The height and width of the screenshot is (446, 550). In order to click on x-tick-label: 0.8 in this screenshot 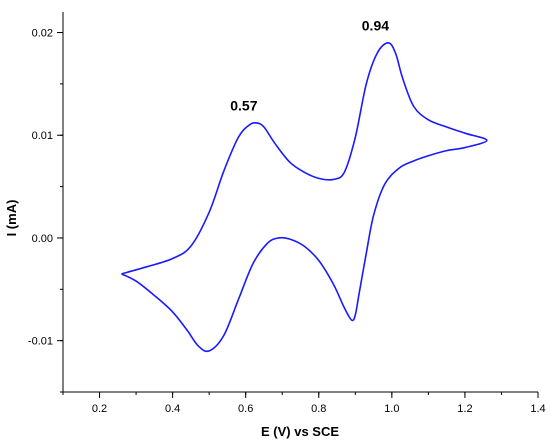, I will do `click(318, 409)`.